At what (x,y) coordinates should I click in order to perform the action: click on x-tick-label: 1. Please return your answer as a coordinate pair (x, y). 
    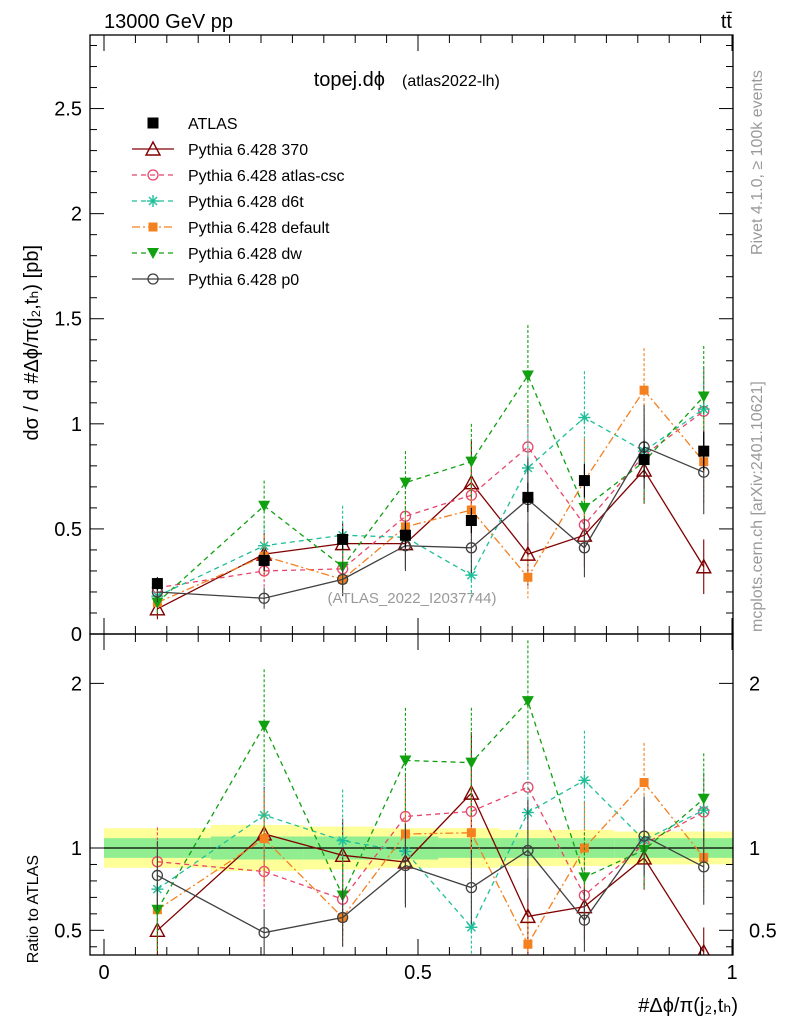
    Looking at the image, I should click on (731, 973).